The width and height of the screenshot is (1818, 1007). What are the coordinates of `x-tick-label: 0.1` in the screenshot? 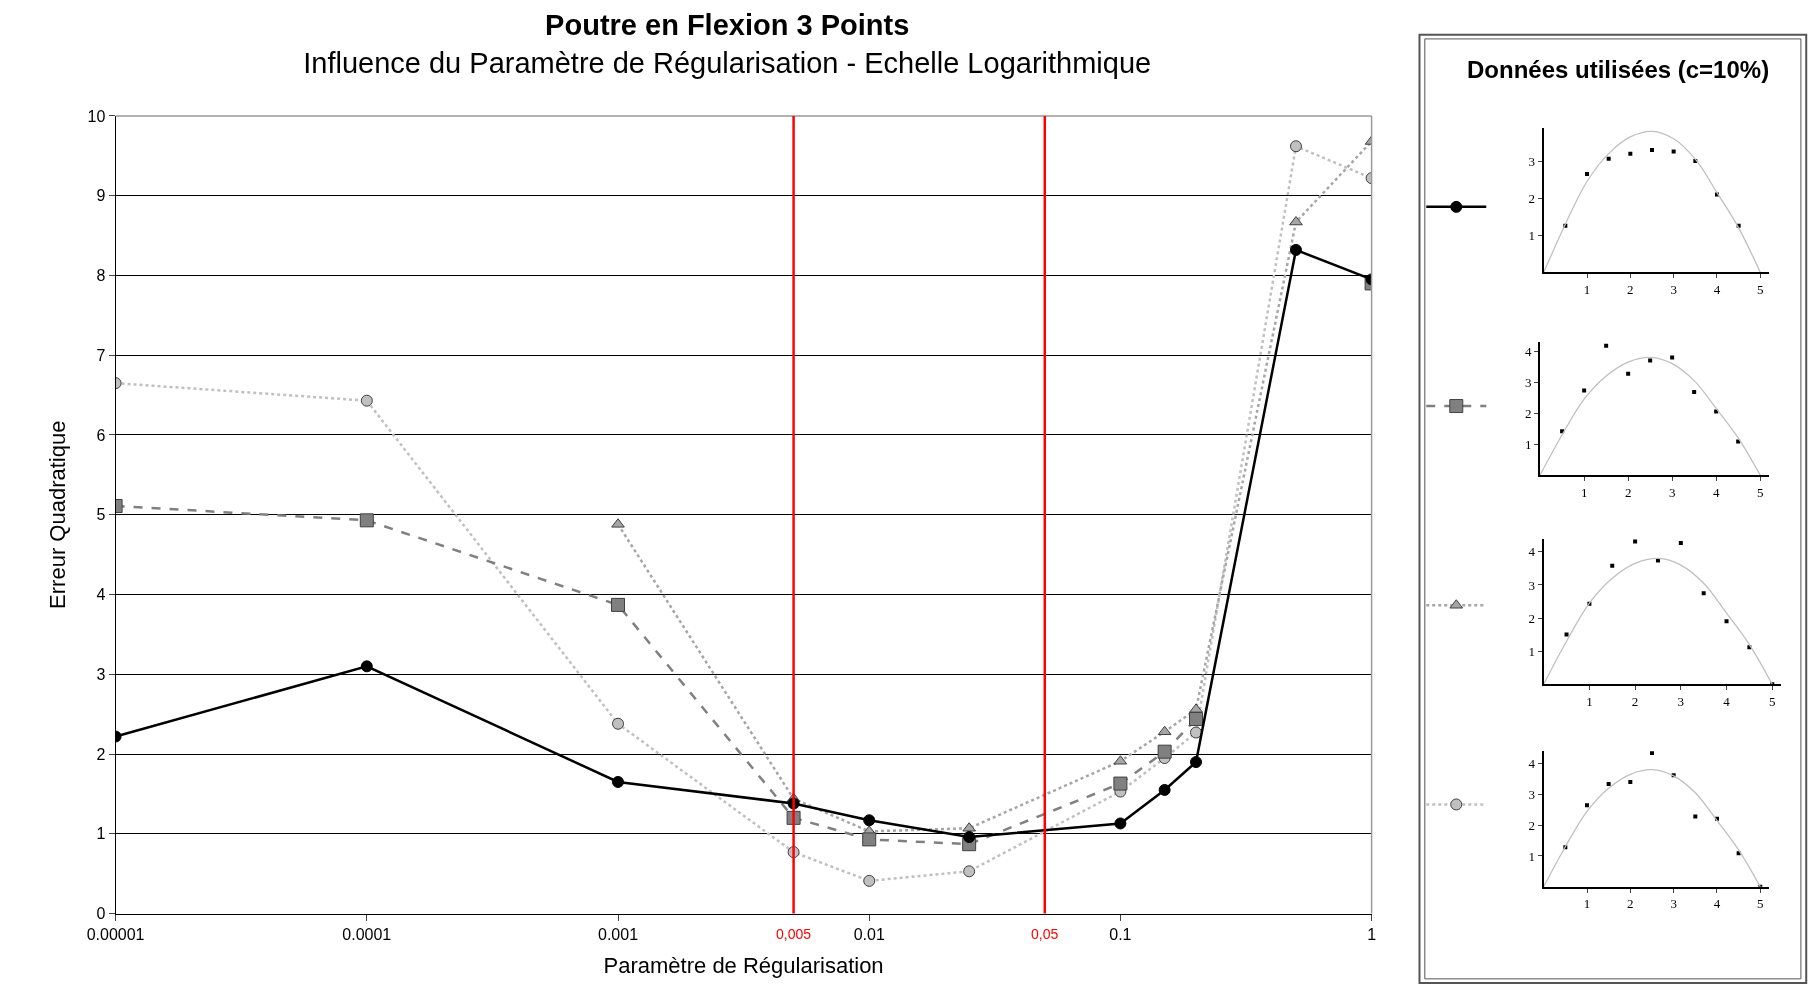 It's located at (1120, 934).